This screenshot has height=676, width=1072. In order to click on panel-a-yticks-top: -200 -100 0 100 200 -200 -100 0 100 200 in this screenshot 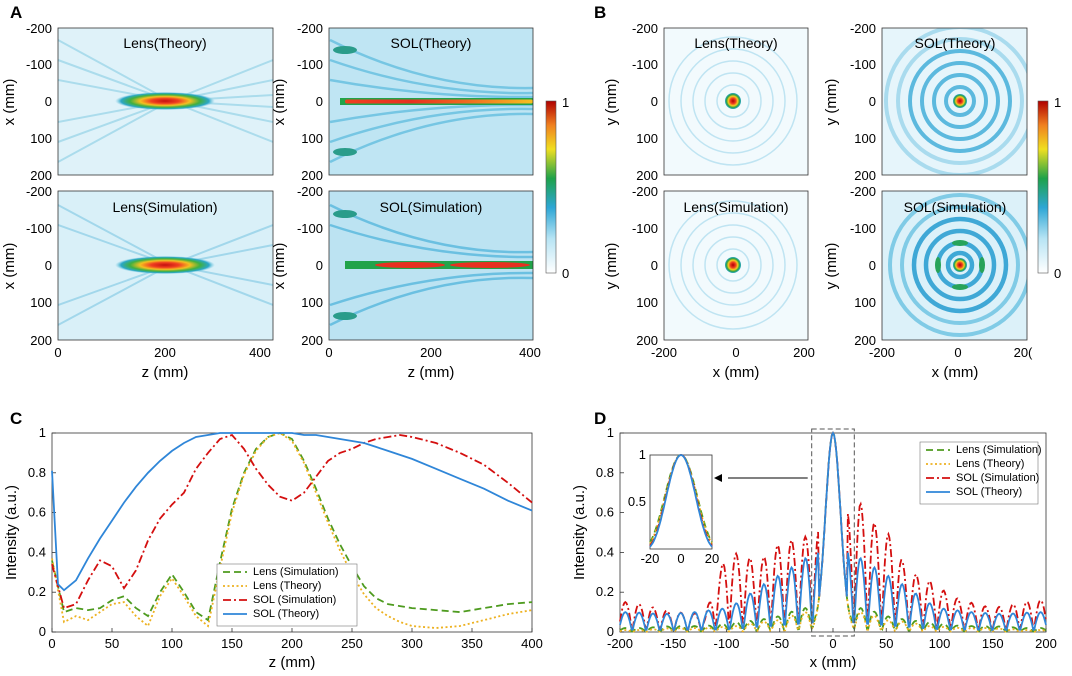, I will do `click(174, 102)`.